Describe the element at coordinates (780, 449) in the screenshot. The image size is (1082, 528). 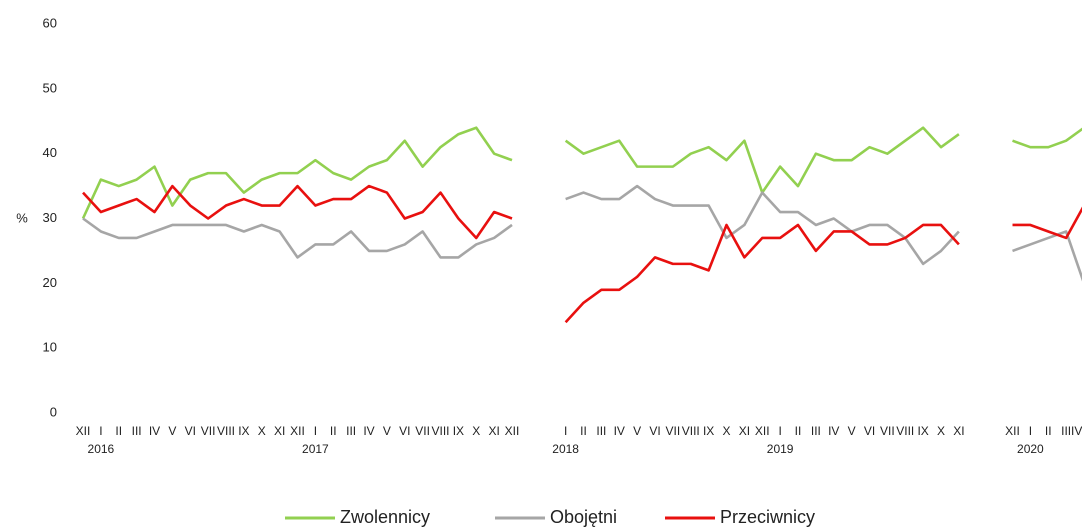
I see `year-label: 2019` at that location.